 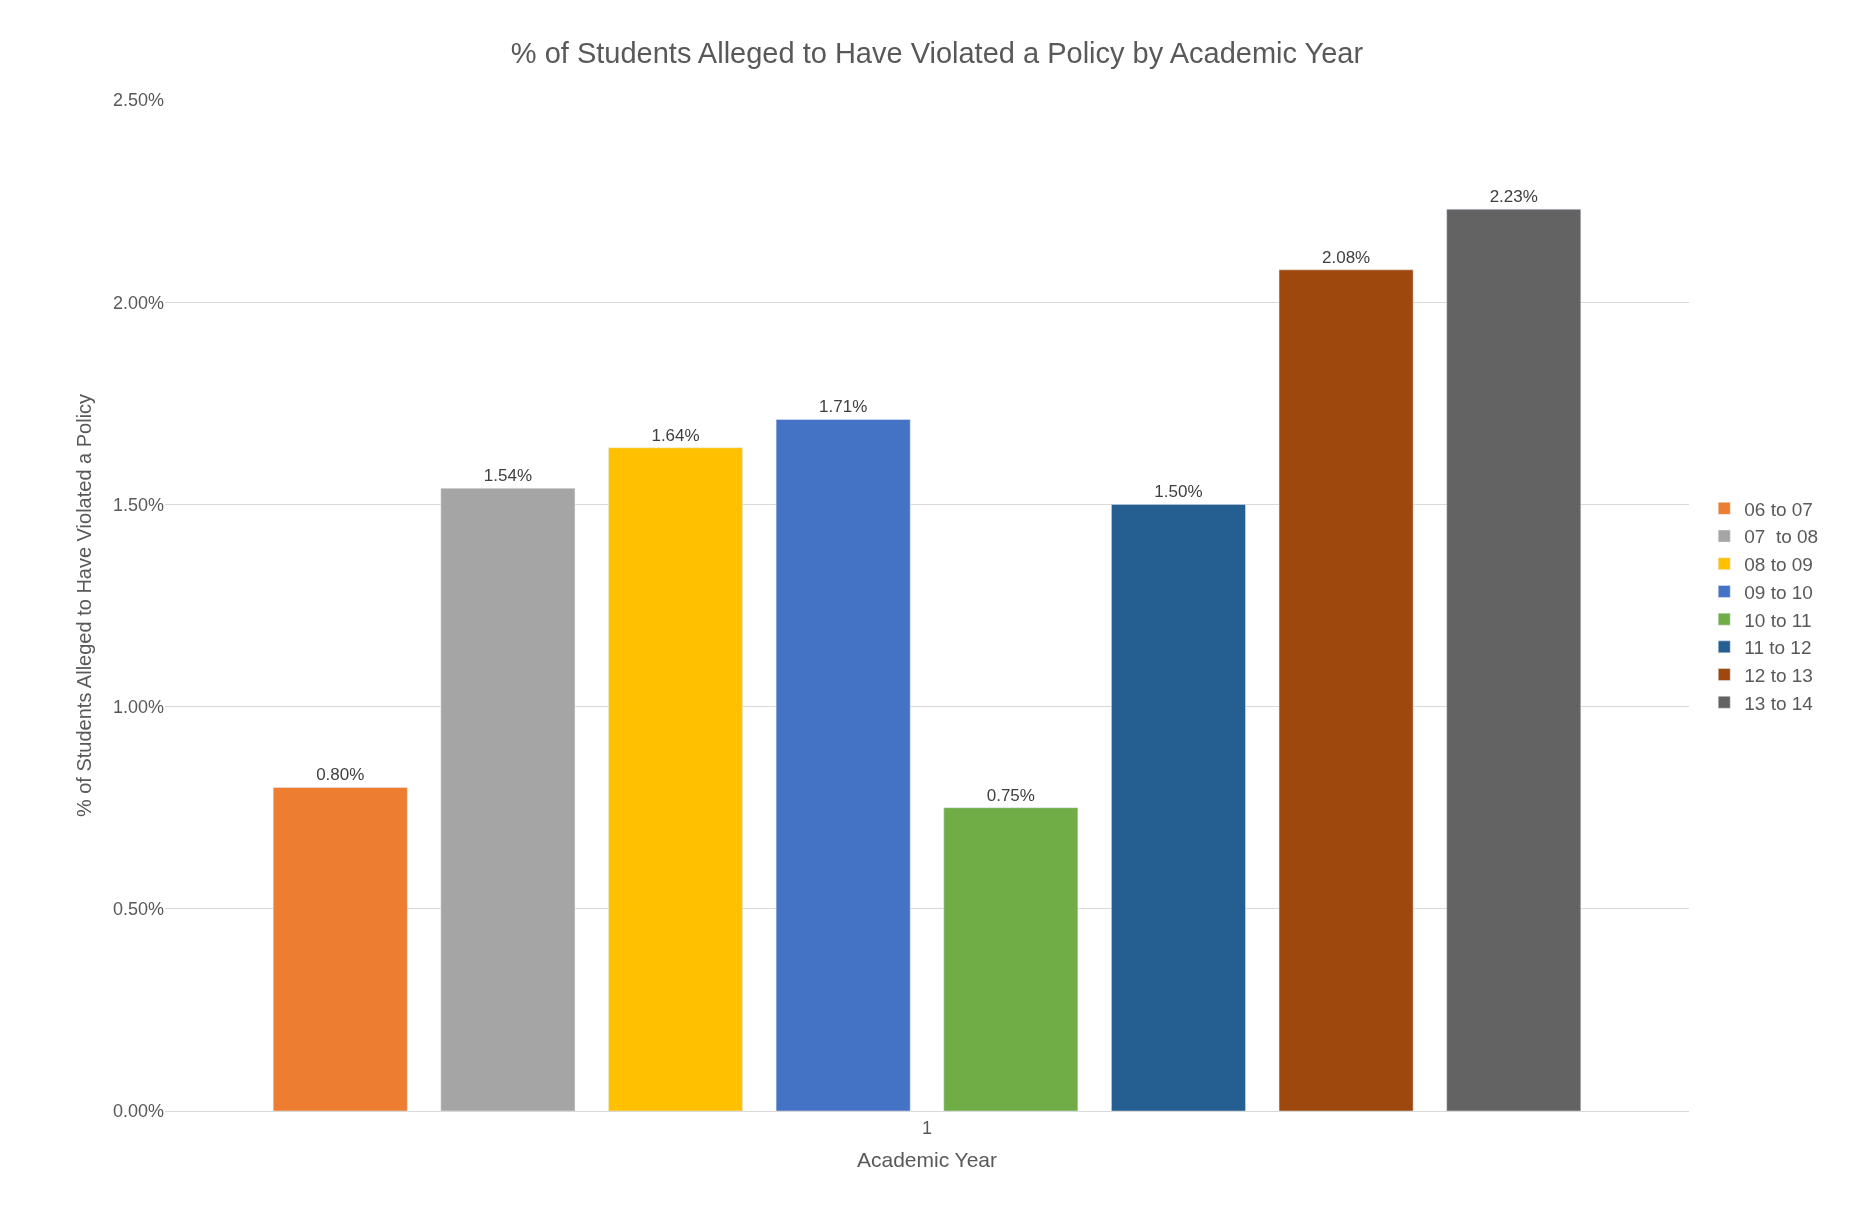 I want to click on legend-label: 07 to 08, so click(x=1781, y=537).